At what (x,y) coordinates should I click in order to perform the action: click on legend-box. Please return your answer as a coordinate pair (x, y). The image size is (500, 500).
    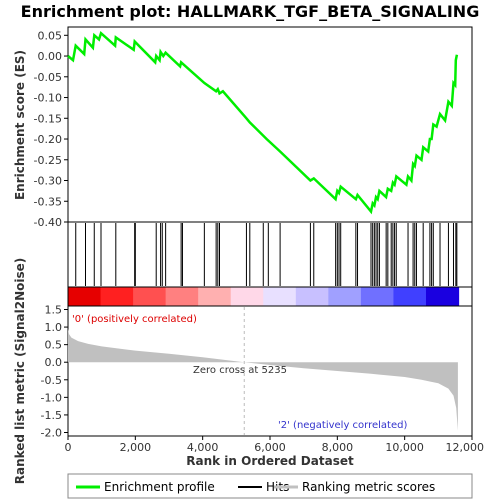
    Looking at the image, I should click on (270, 486).